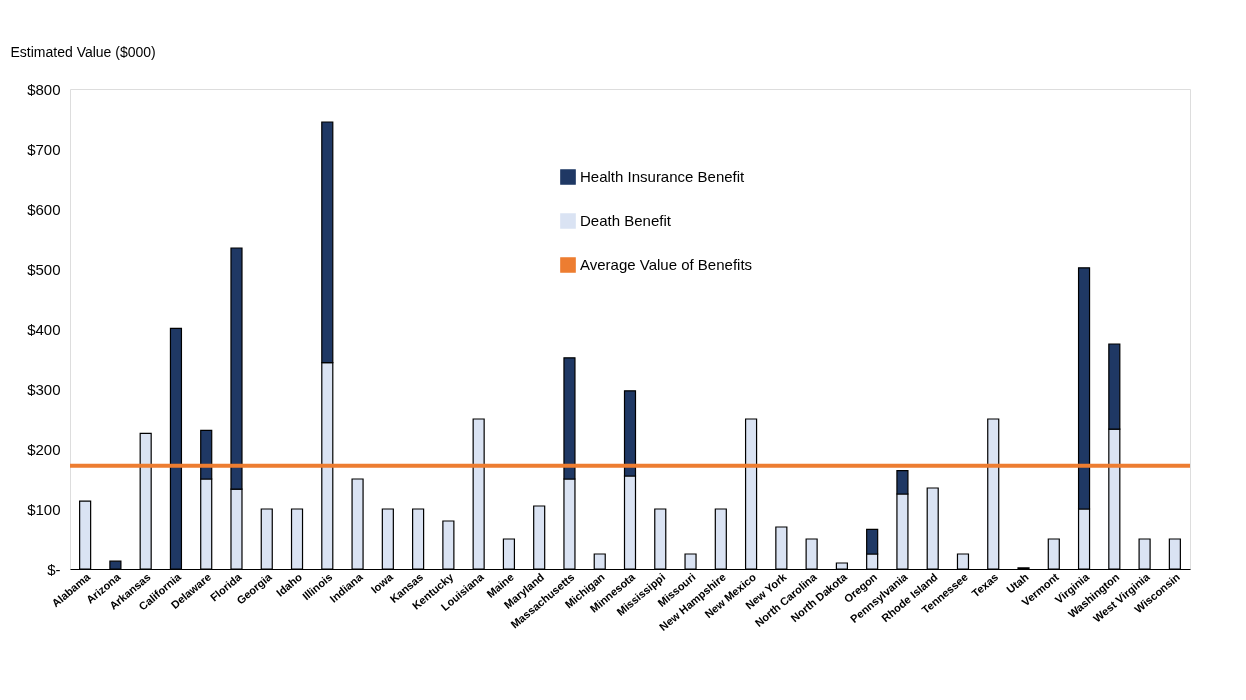 Image resolution: width=1246 pixels, height=700 pixels. What do you see at coordinates (44, 329) in the screenshot?
I see `y-tick-label: $400` at bounding box center [44, 329].